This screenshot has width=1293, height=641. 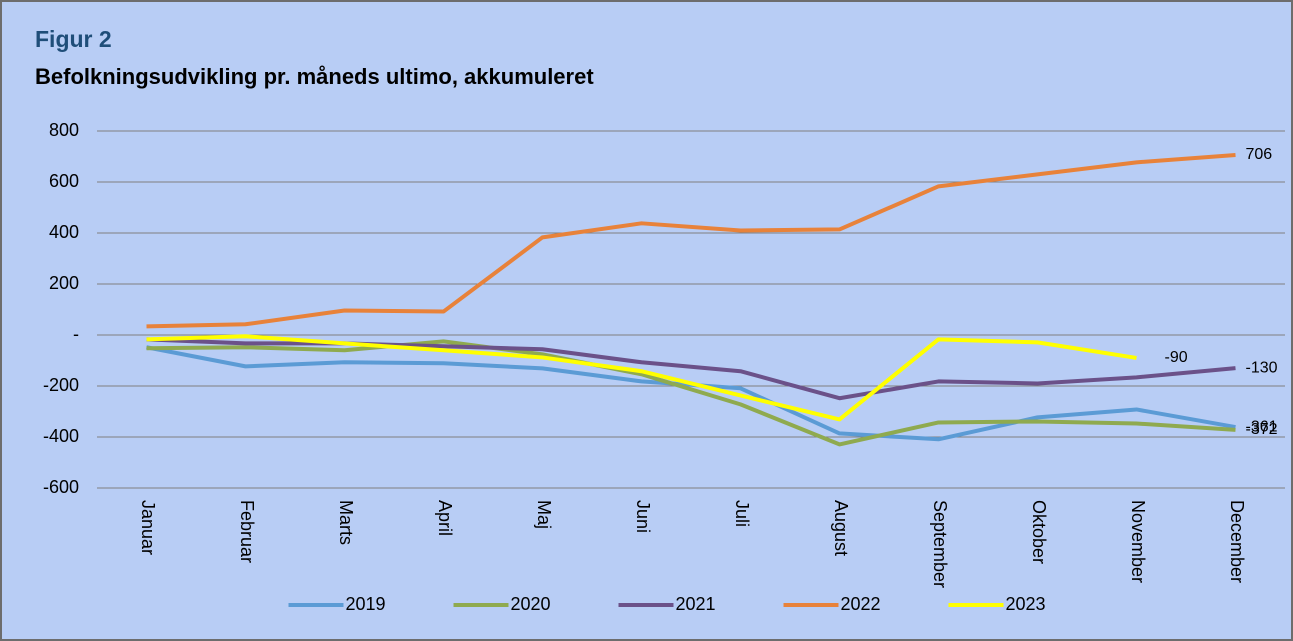 What do you see at coordinates (1138, 541) in the screenshot?
I see `x-tick-label: November` at bounding box center [1138, 541].